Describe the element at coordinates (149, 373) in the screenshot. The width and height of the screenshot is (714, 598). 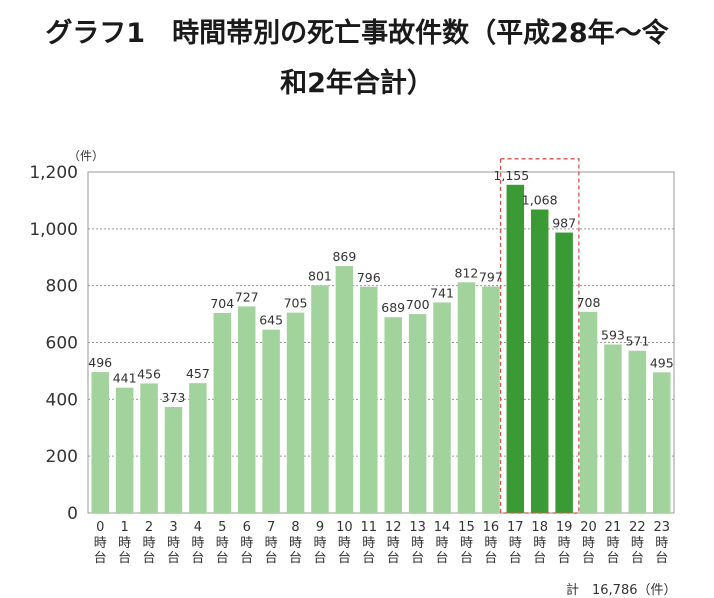
I see `data-label: 456` at that location.